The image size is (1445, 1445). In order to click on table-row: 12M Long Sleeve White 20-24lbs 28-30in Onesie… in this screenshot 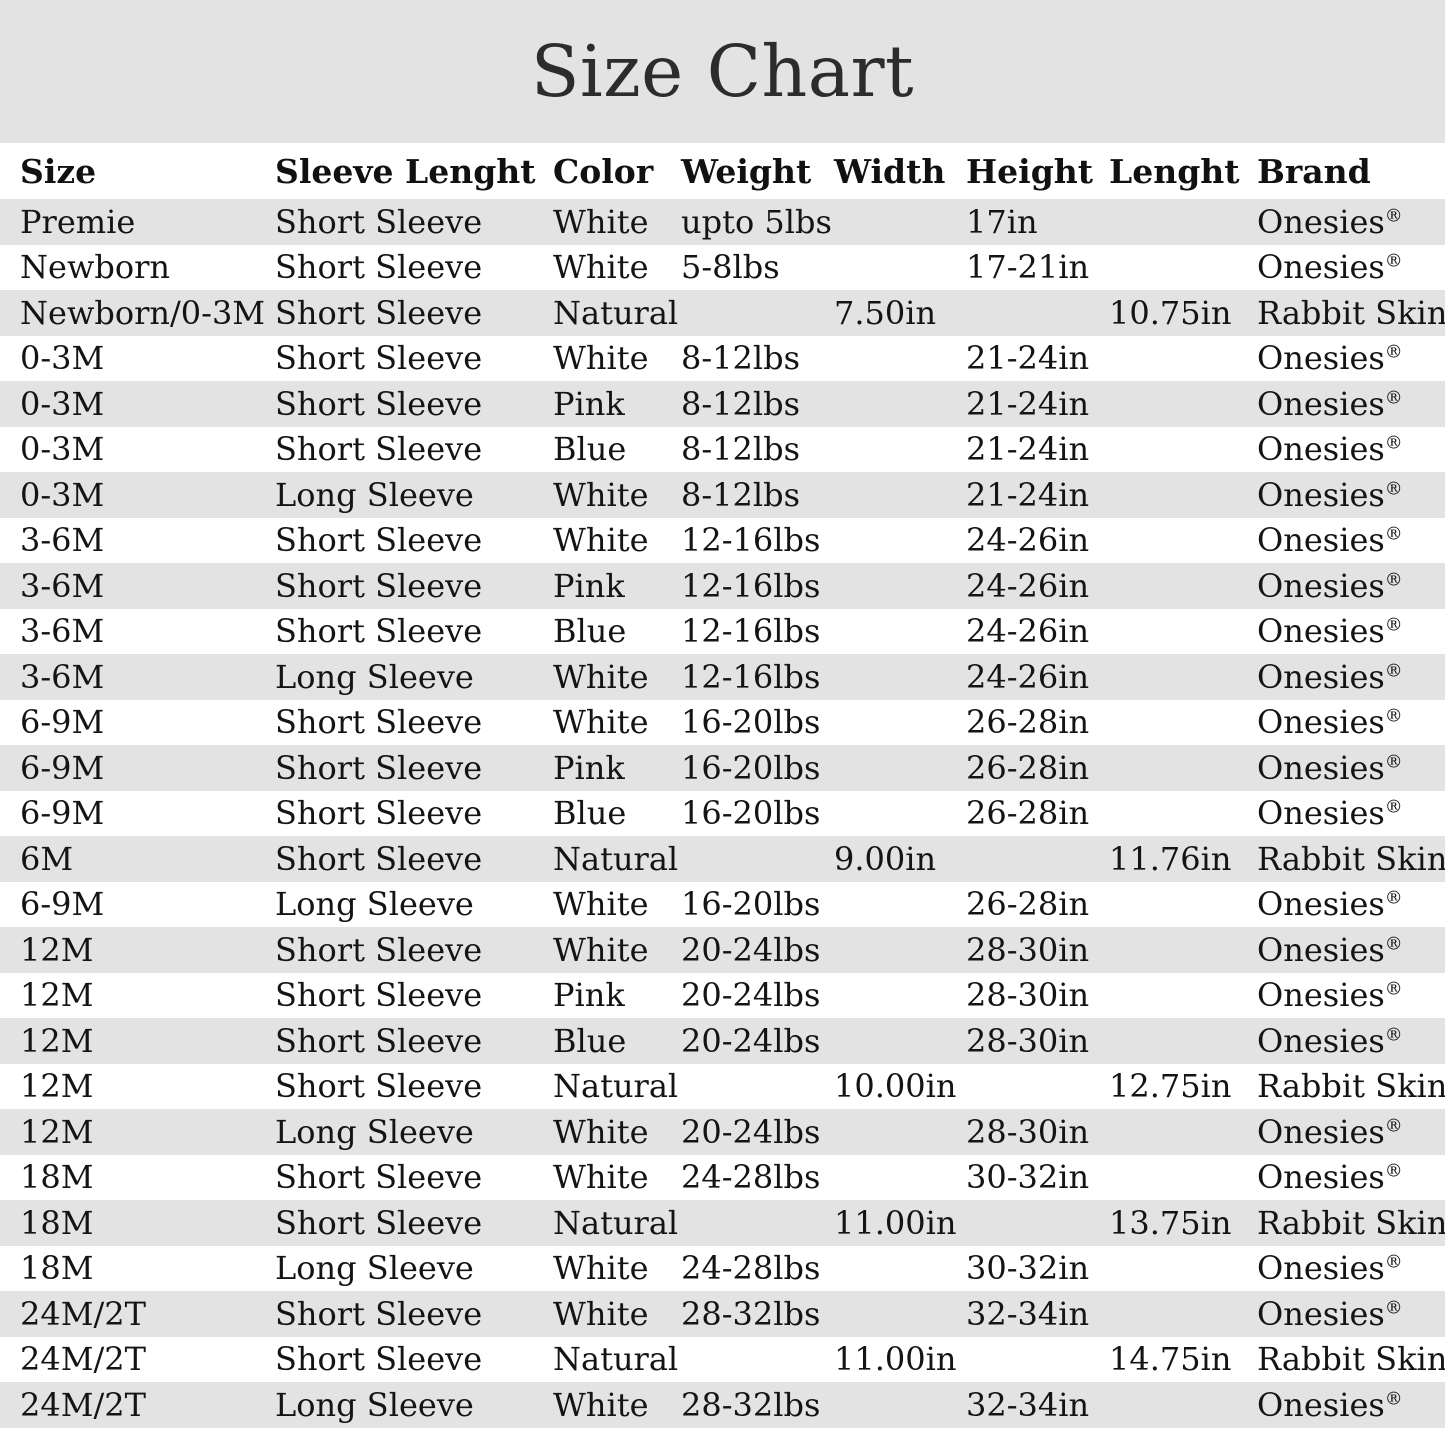, I will do `click(722, 1132)`.